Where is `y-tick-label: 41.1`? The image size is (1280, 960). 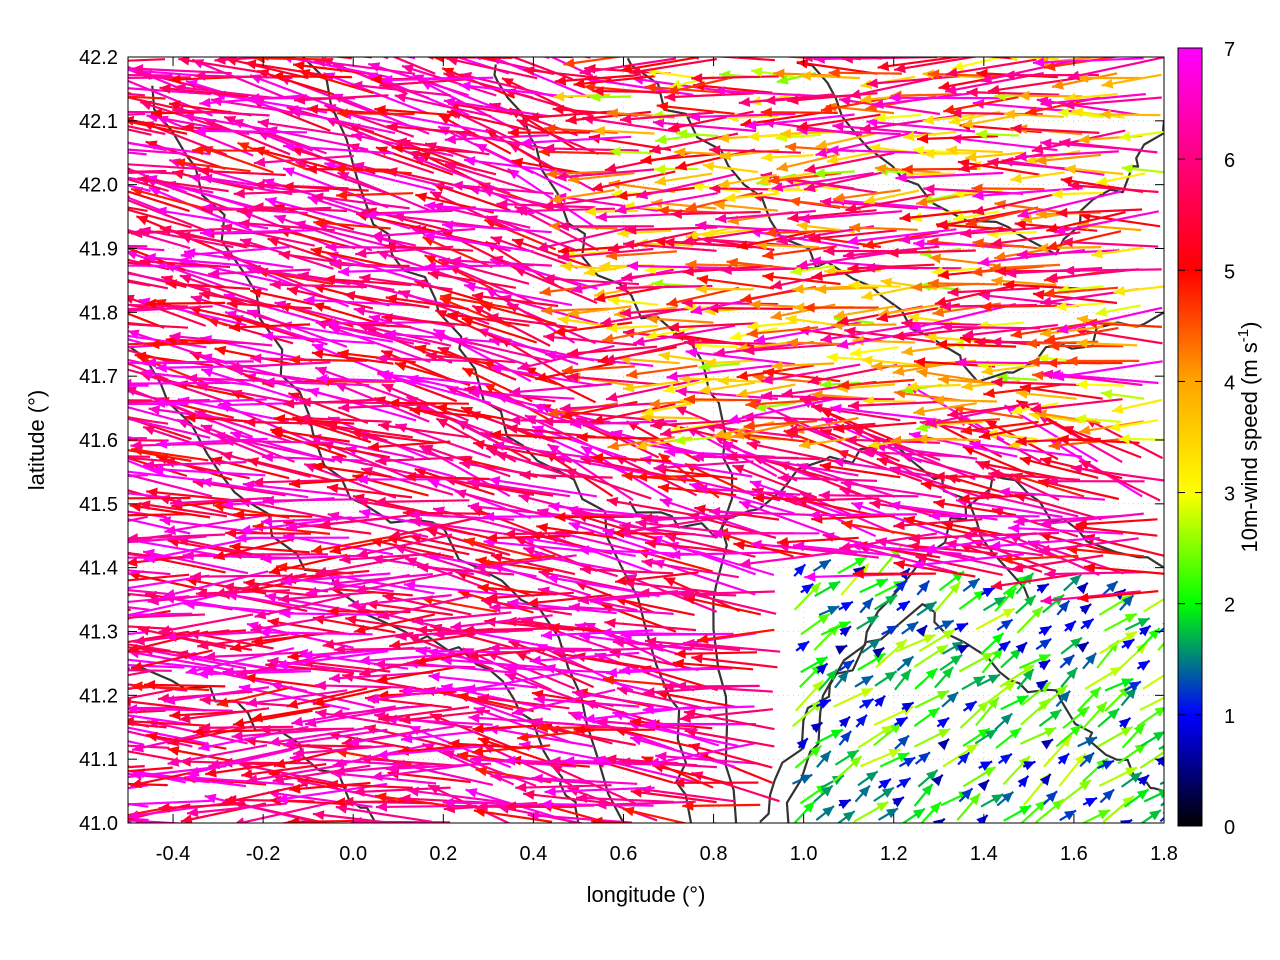 y-tick-label: 41.1 is located at coordinates (98, 760).